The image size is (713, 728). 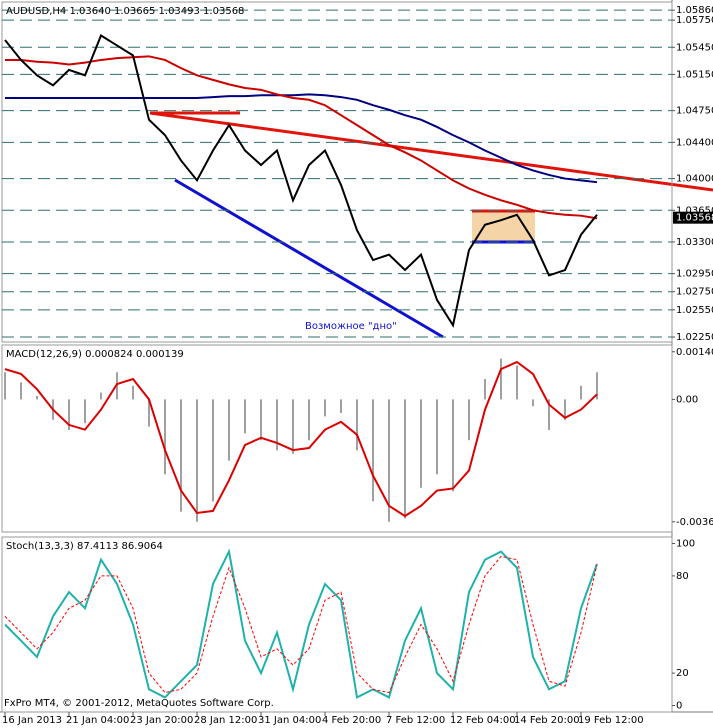 What do you see at coordinates (309, 258) in the screenshot?
I see `support-line` at bounding box center [309, 258].